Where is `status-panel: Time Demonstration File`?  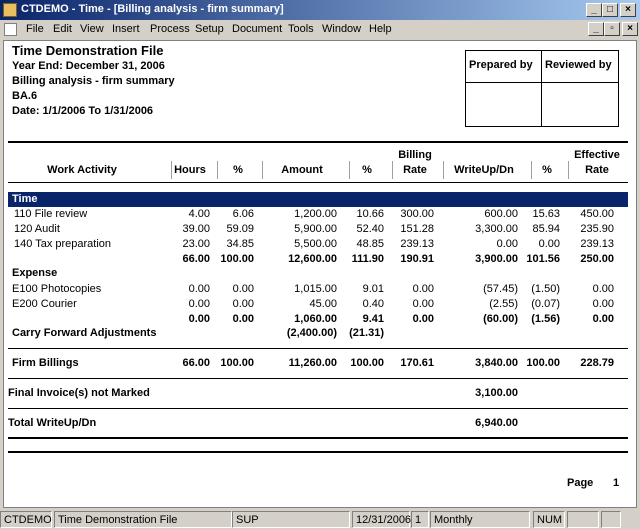 status-panel: Time Demonstration File is located at coordinates (143, 519).